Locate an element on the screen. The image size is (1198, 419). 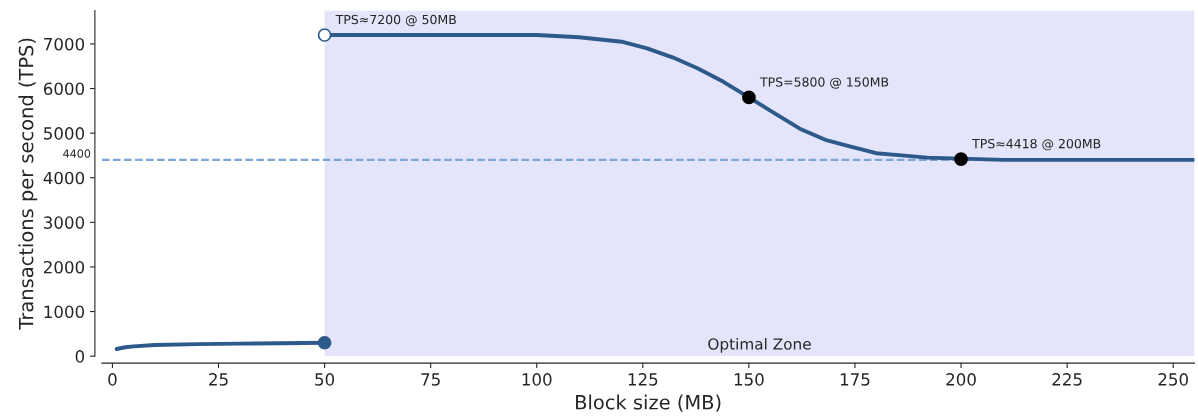
y-axis-title: Transactions per second (TPS) is located at coordinates (28, 184).